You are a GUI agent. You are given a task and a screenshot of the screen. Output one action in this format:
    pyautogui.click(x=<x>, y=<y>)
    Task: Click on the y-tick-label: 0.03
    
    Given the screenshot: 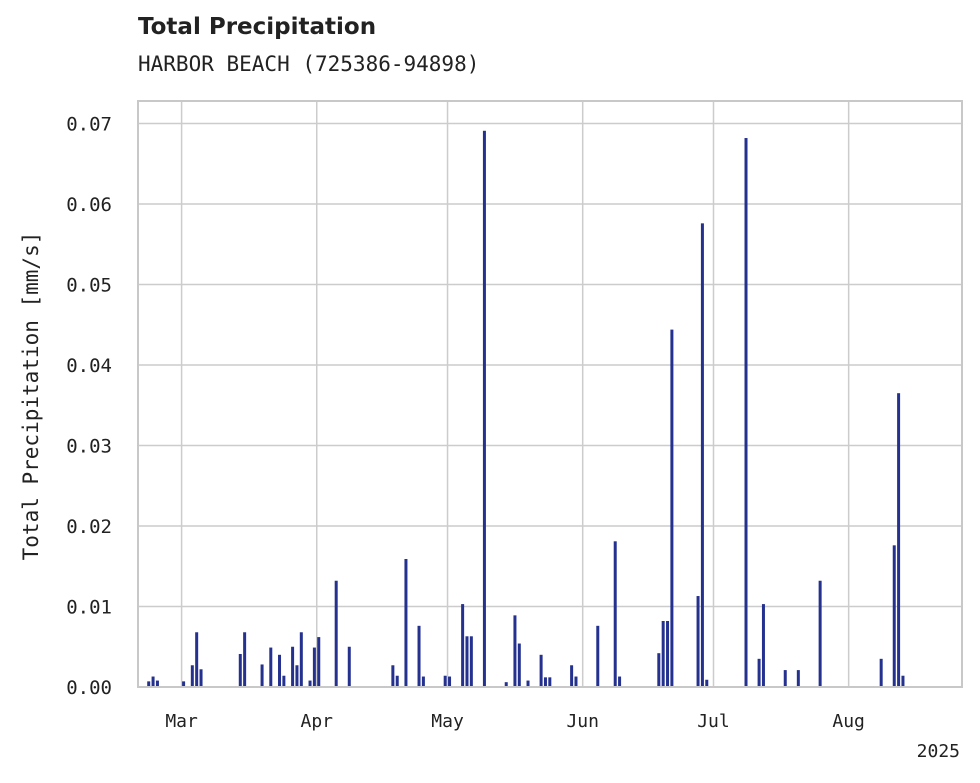 What is the action you would take?
    pyautogui.click(x=89, y=447)
    